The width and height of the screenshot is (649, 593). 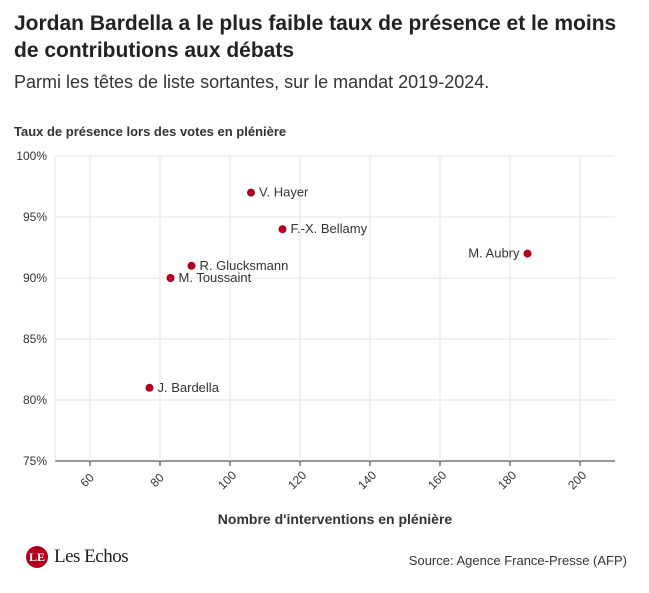 I want to click on les-echos-logo: LE Les Echos, so click(x=77, y=557).